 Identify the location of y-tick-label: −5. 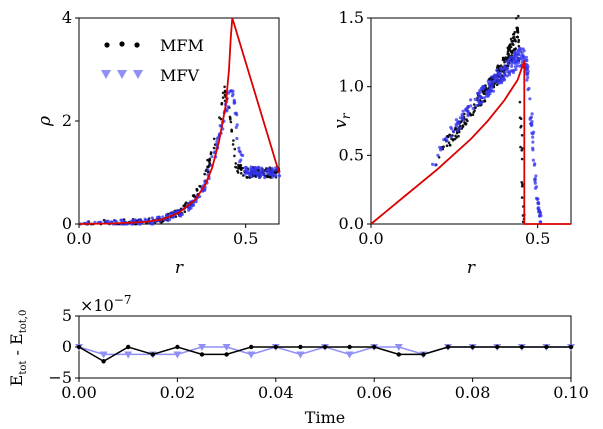
(60, 377).